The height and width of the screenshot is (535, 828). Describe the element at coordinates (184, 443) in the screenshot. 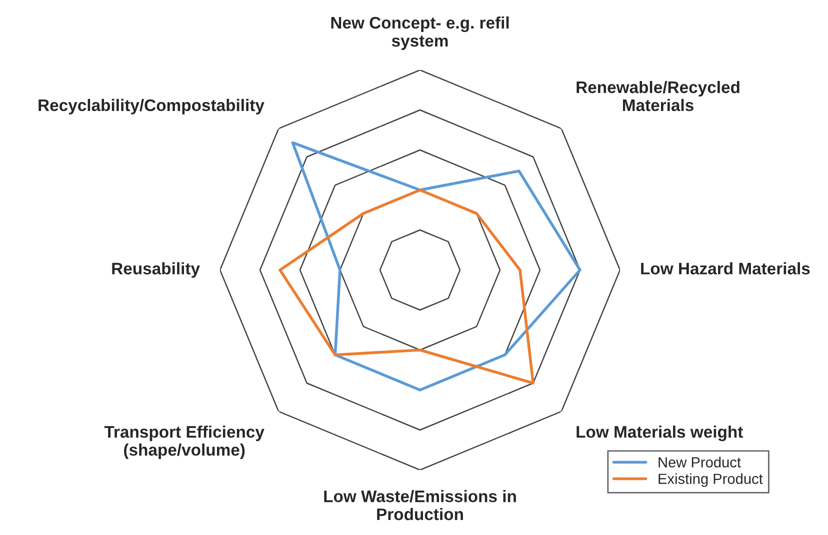

I see `spoke-label: Transport Efficiency (shape/volume)` at that location.